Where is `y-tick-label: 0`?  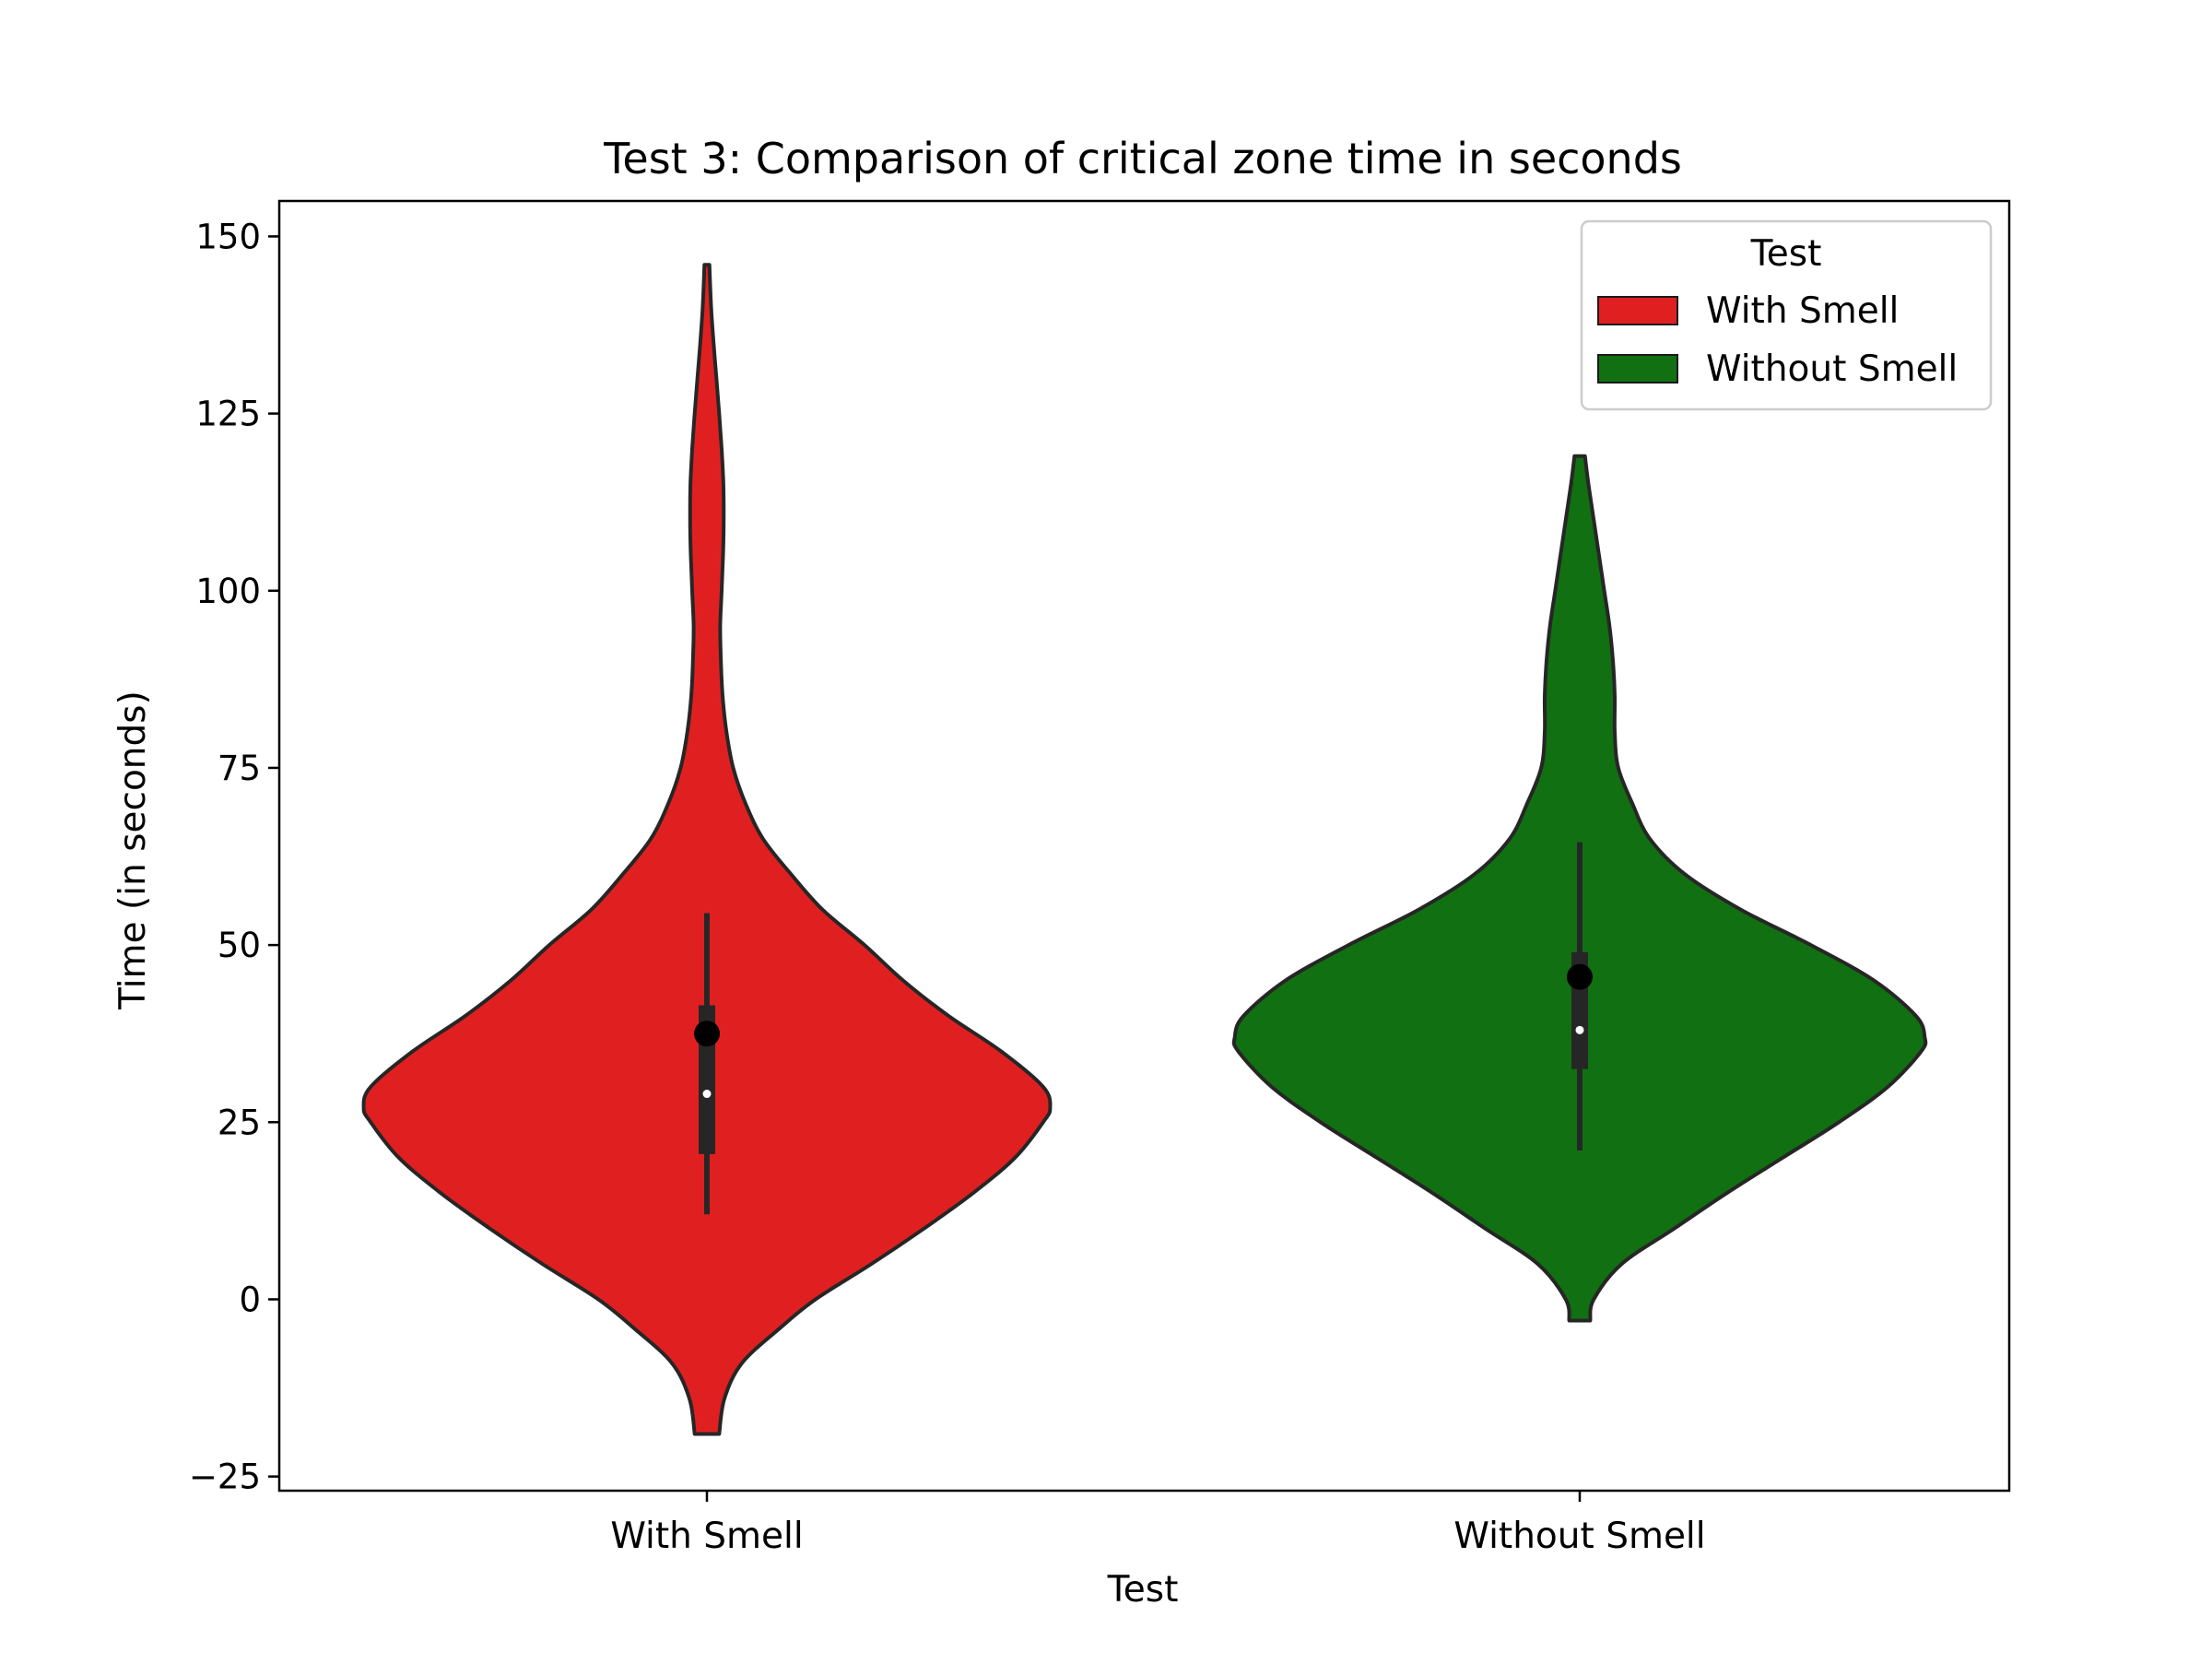 y-tick-label: 0 is located at coordinates (250, 1299).